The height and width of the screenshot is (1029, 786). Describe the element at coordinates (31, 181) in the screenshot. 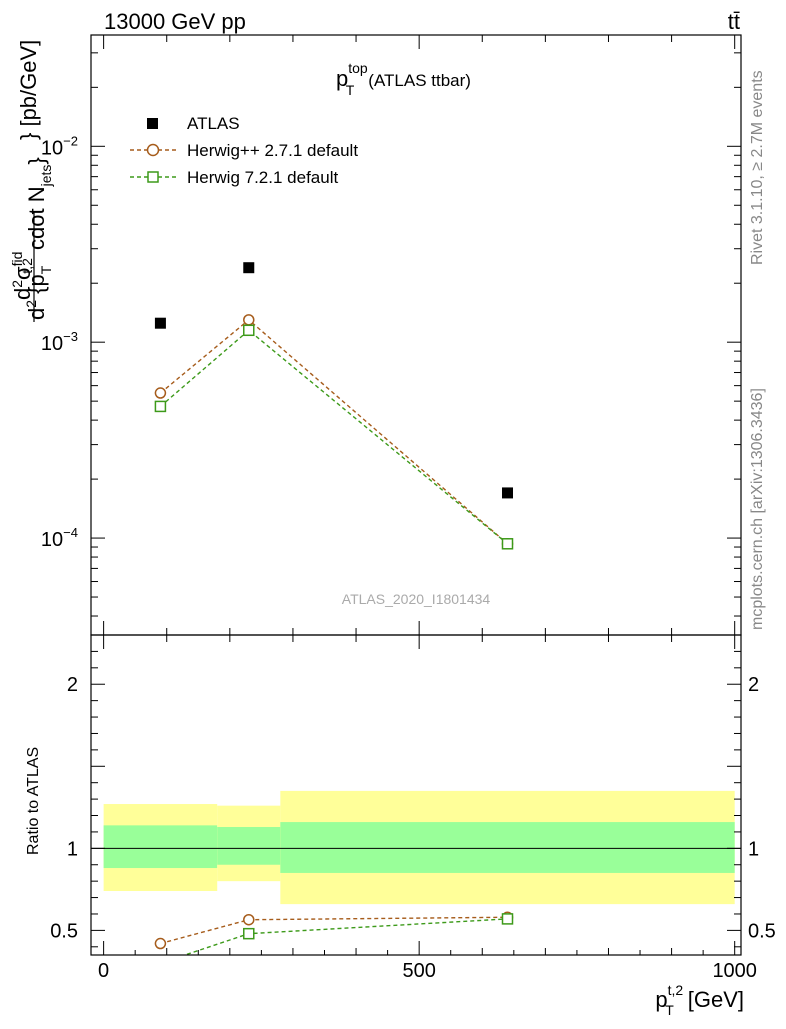

I see `main-y-axis-label: d2 {pTt,2 cdot Njets} d2σfid } [pb/GeV]` at that location.